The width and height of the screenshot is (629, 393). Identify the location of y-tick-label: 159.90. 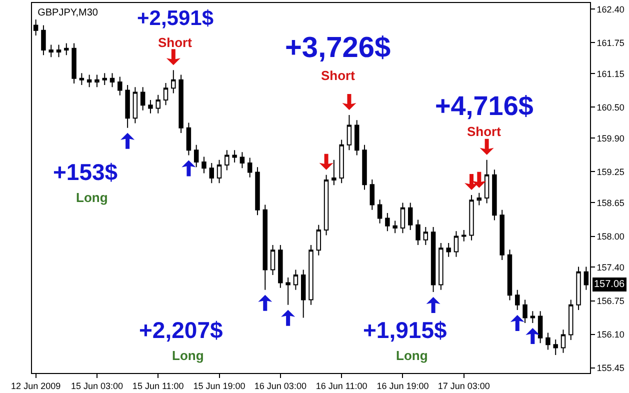
(610, 138).